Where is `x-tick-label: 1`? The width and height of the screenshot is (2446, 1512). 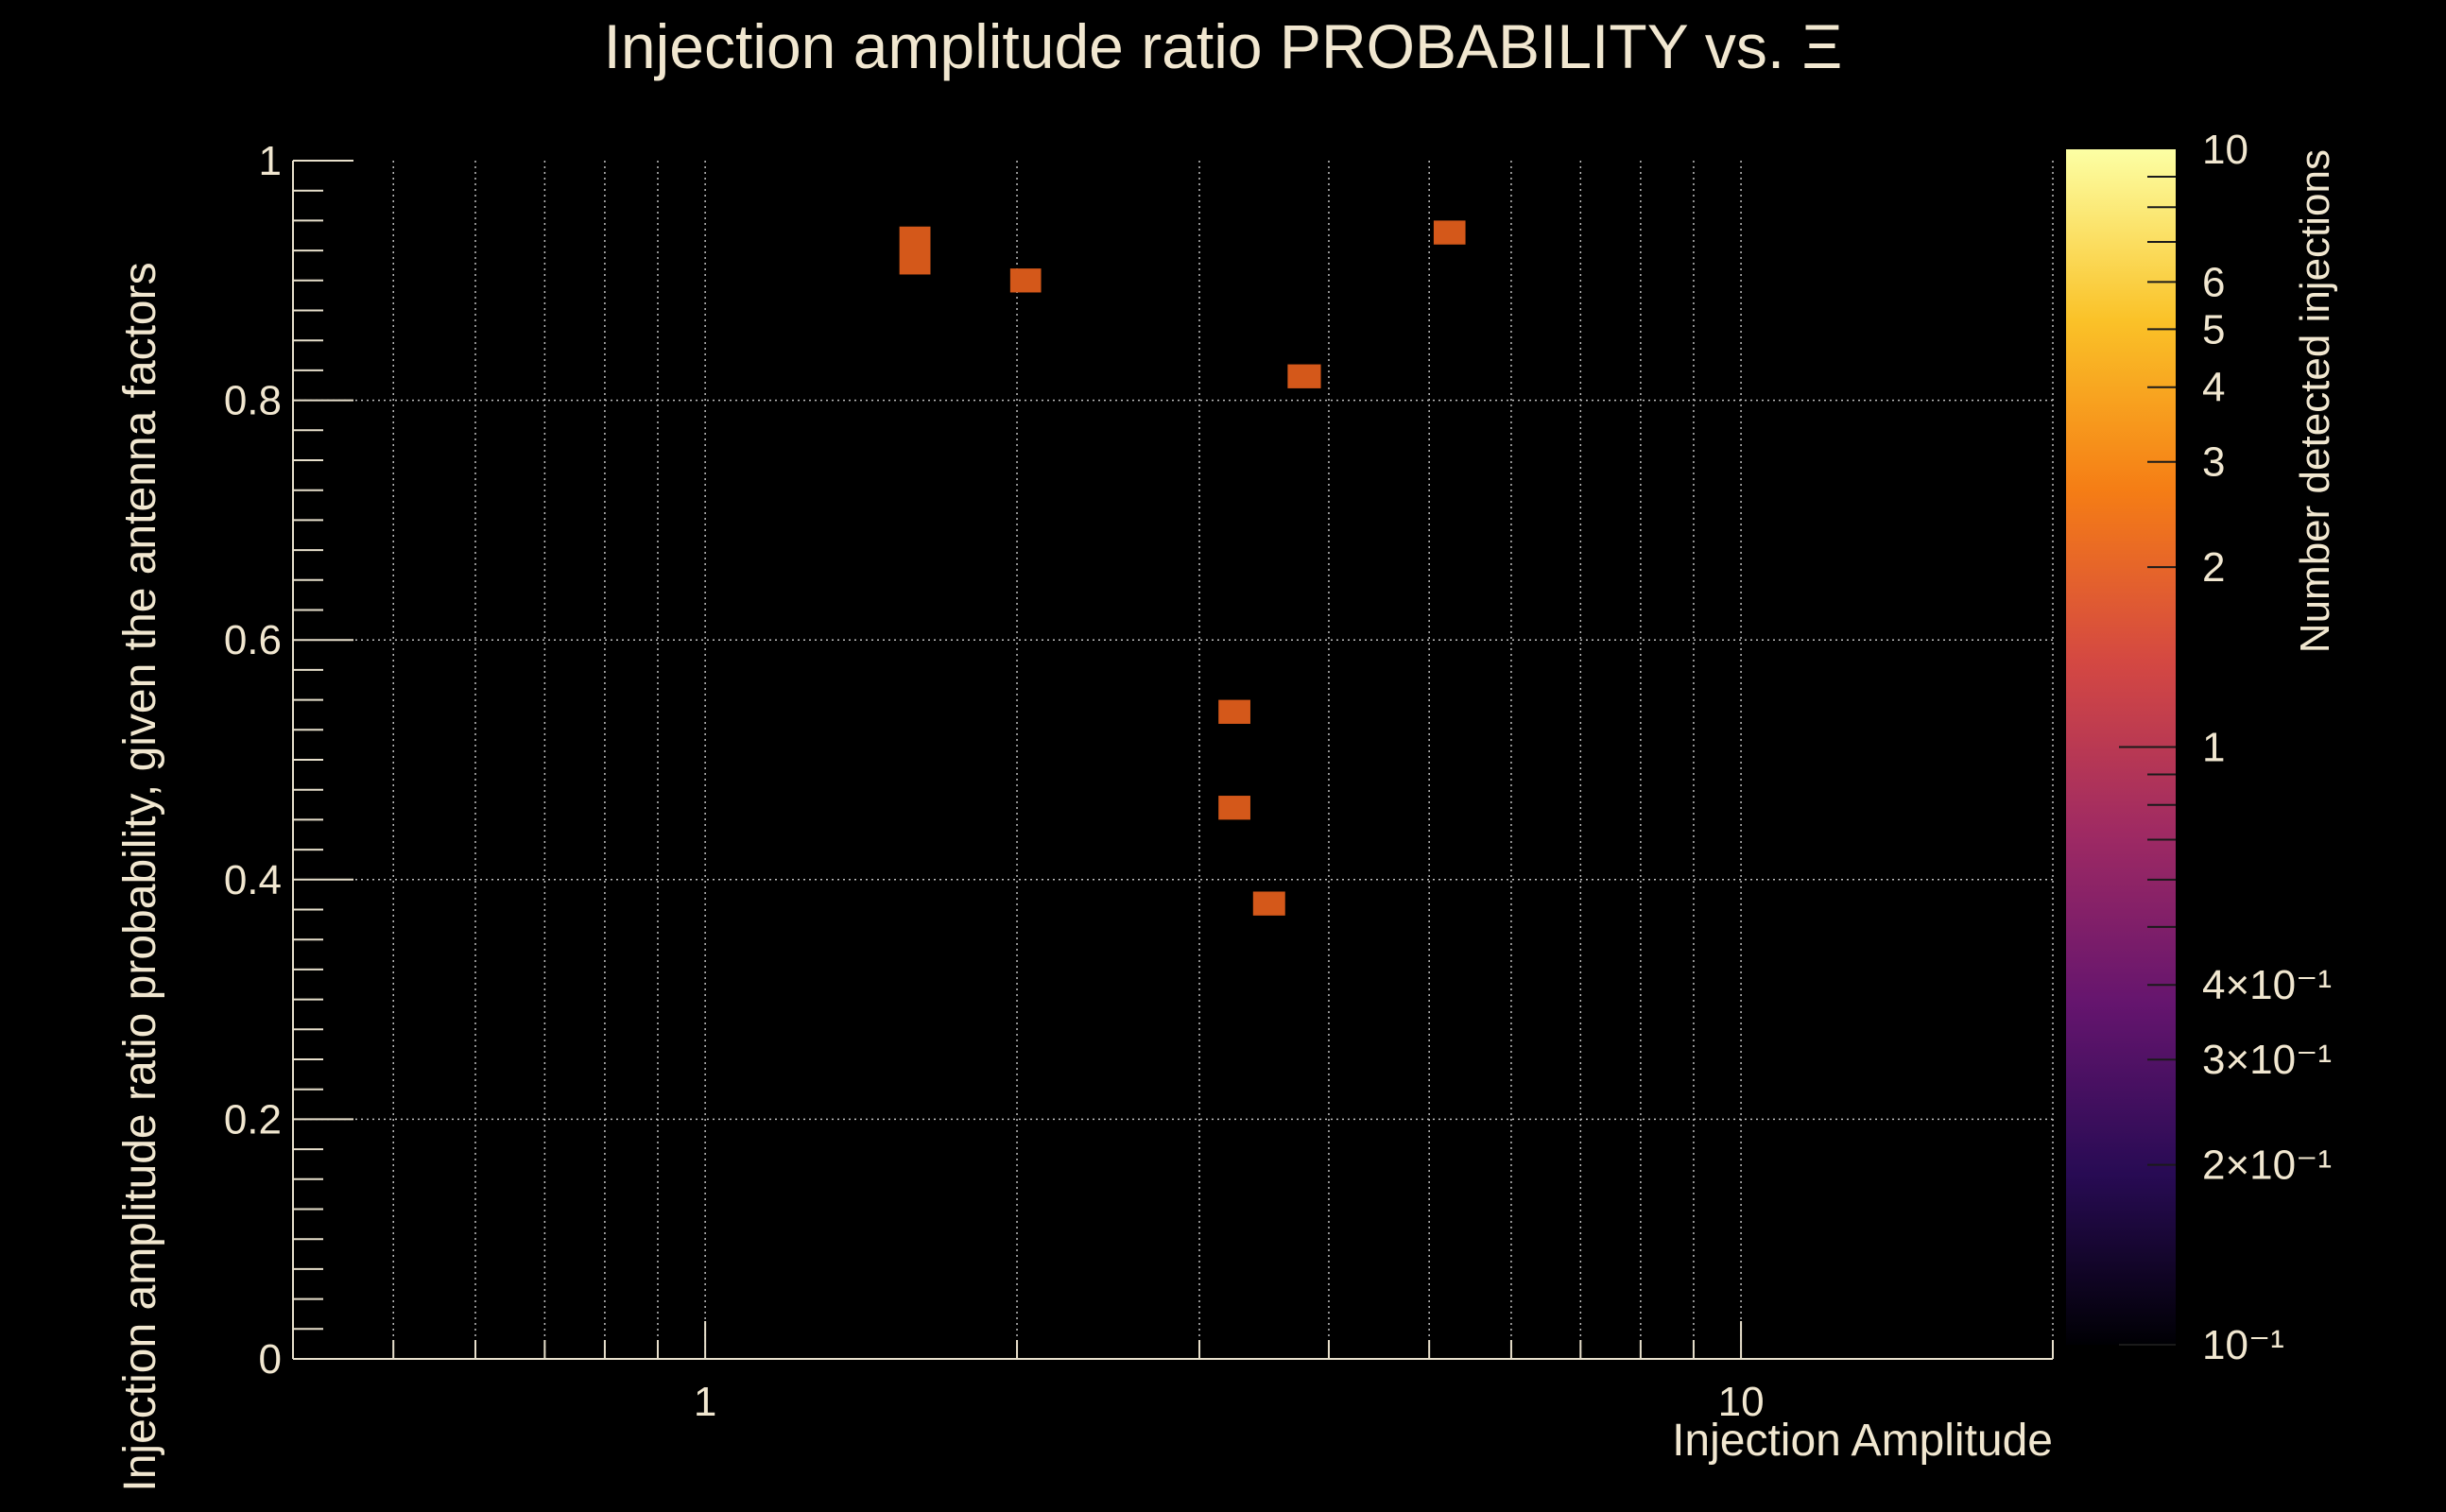
x-tick-label: 1 is located at coordinates (705, 1402).